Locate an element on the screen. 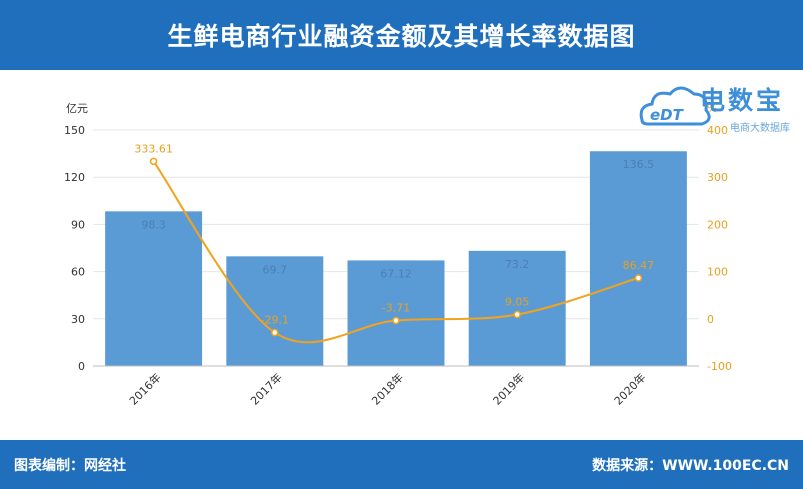 The image size is (803, 489). footer-bar: 图表编制：网经社 数据来源：WWW.100EC.CN is located at coordinates (401, 464).